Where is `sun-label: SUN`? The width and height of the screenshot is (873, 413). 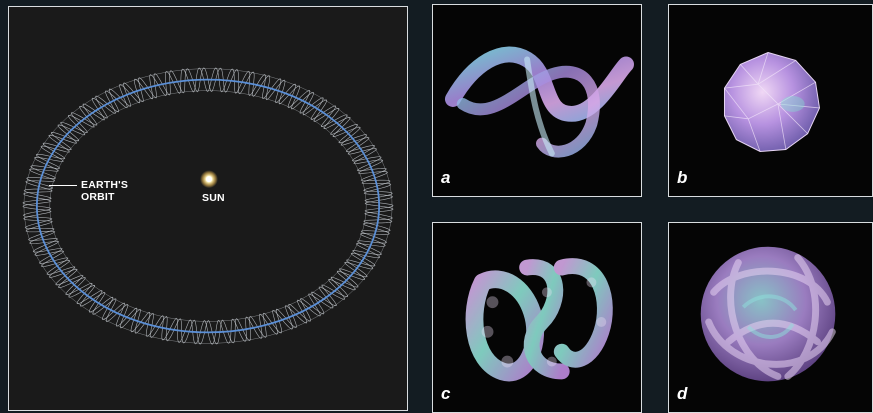 sun-label: SUN is located at coordinates (213, 198).